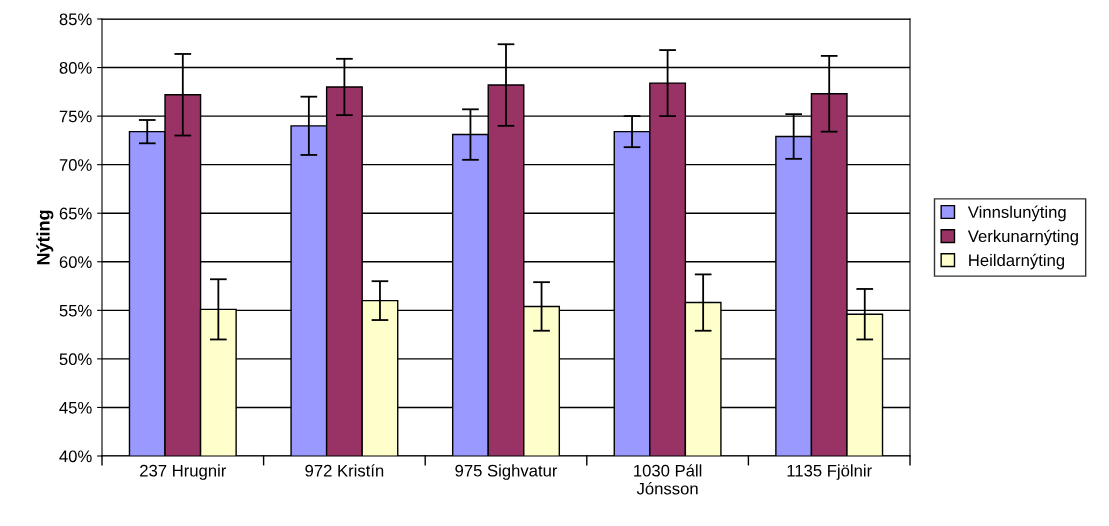 The image size is (1109, 526). I want to click on x-tick-label: 237 Hrugnir, so click(183, 472).